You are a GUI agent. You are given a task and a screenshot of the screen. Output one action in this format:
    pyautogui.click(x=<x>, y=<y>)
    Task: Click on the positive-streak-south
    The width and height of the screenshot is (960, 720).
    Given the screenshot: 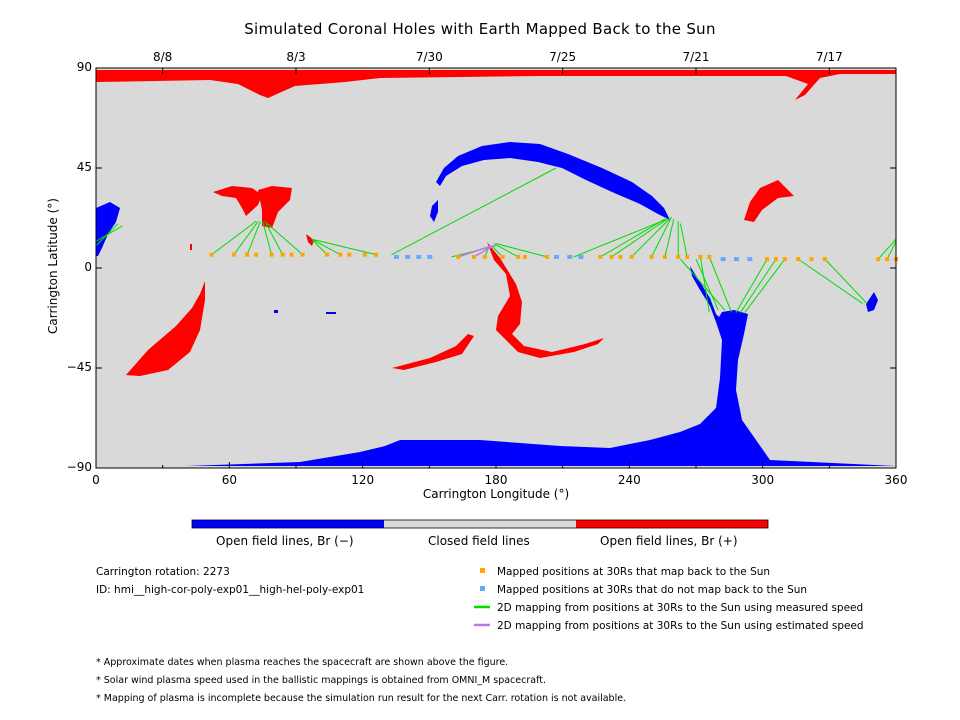 What is the action you would take?
    pyautogui.click(x=165, y=328)
    